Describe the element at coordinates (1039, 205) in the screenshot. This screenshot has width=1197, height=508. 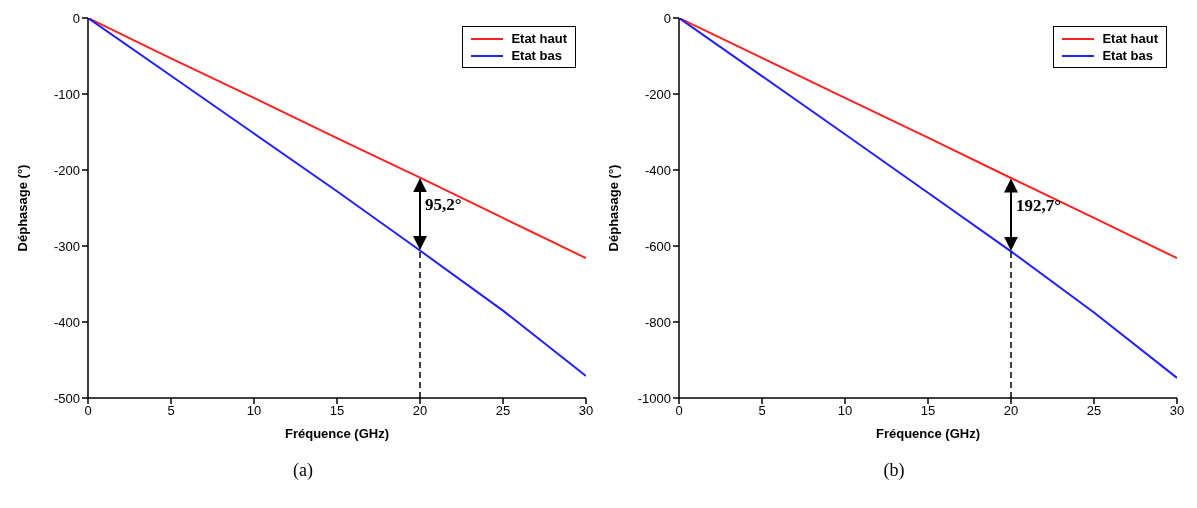
I see `annotation: 192,7°` at that location.